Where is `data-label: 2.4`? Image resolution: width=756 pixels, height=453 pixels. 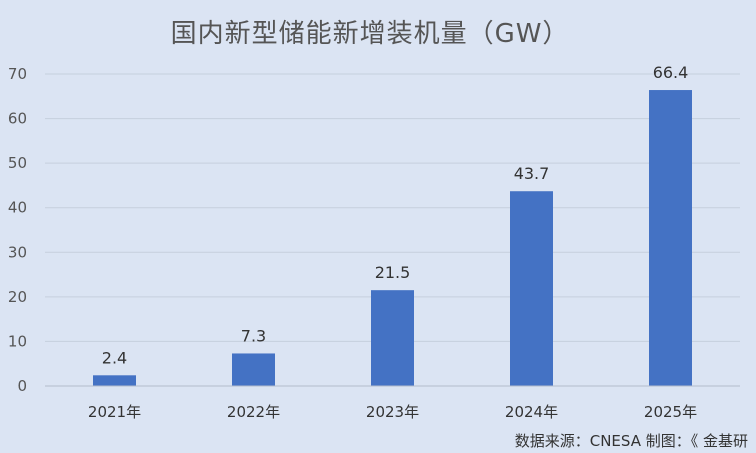
data-label: 2.4 is located at coordinates (114, 357).